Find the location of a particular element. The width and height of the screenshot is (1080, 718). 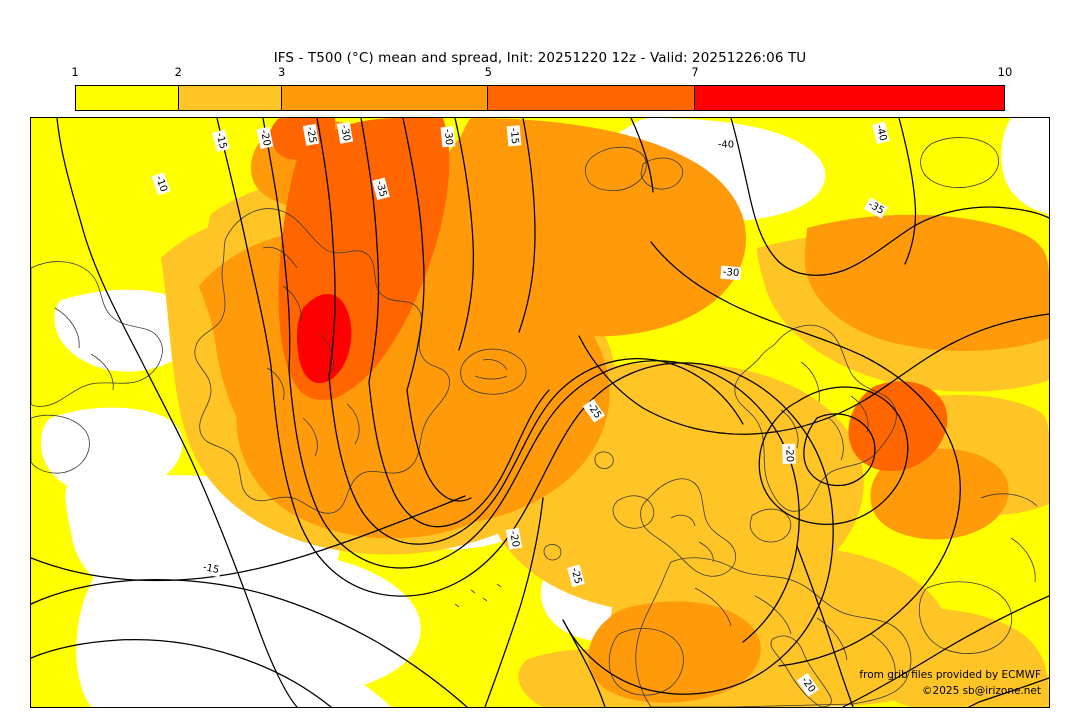

colorbar-tick-labels: 1 2 3 5 7 10 is located at coordinates (541, 74).